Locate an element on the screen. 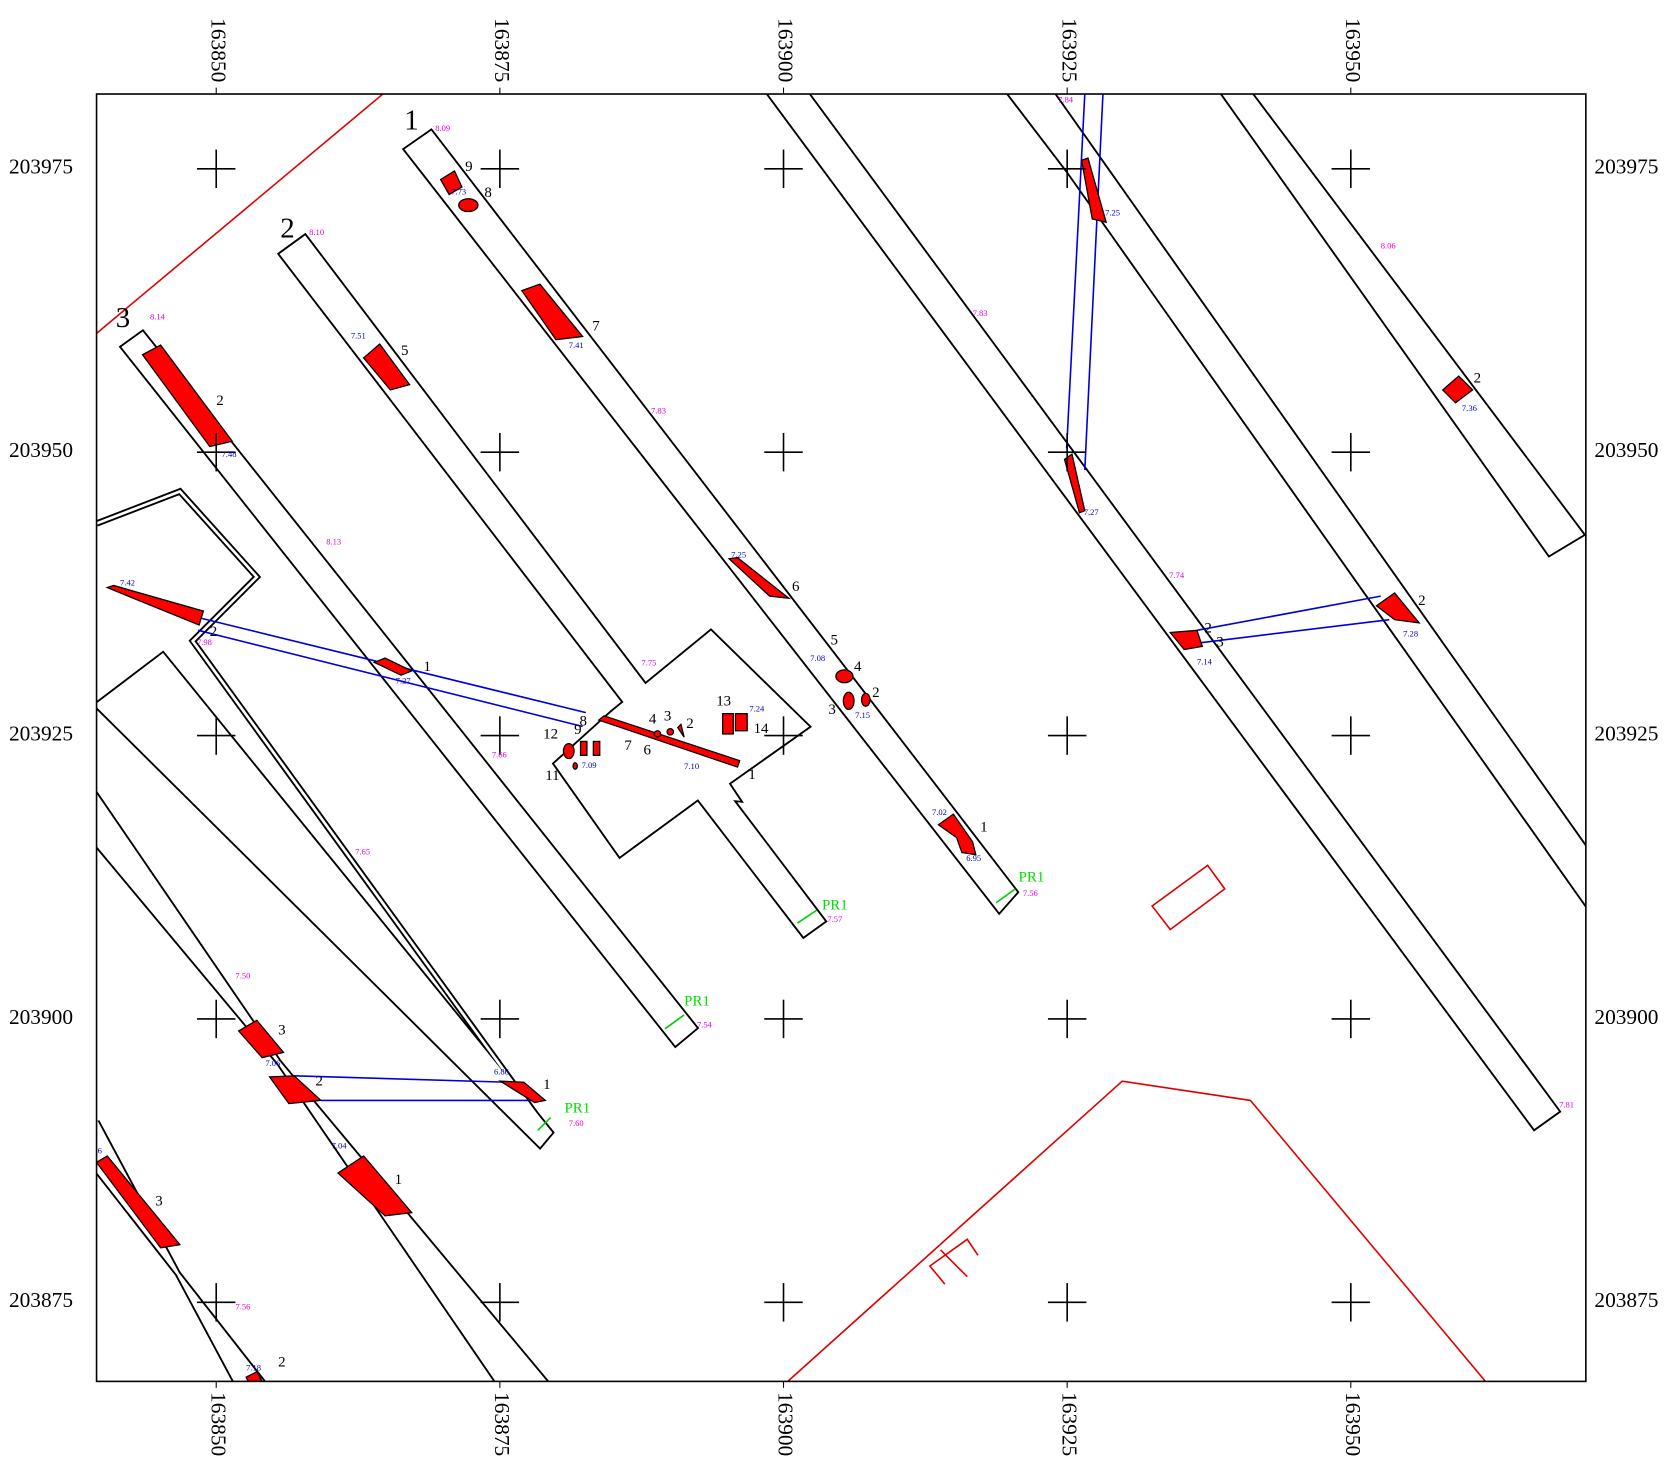 The width and height of the screenshot is (1676, 1469). elevation-label: 8.14 is located at coordinates (158, 316).